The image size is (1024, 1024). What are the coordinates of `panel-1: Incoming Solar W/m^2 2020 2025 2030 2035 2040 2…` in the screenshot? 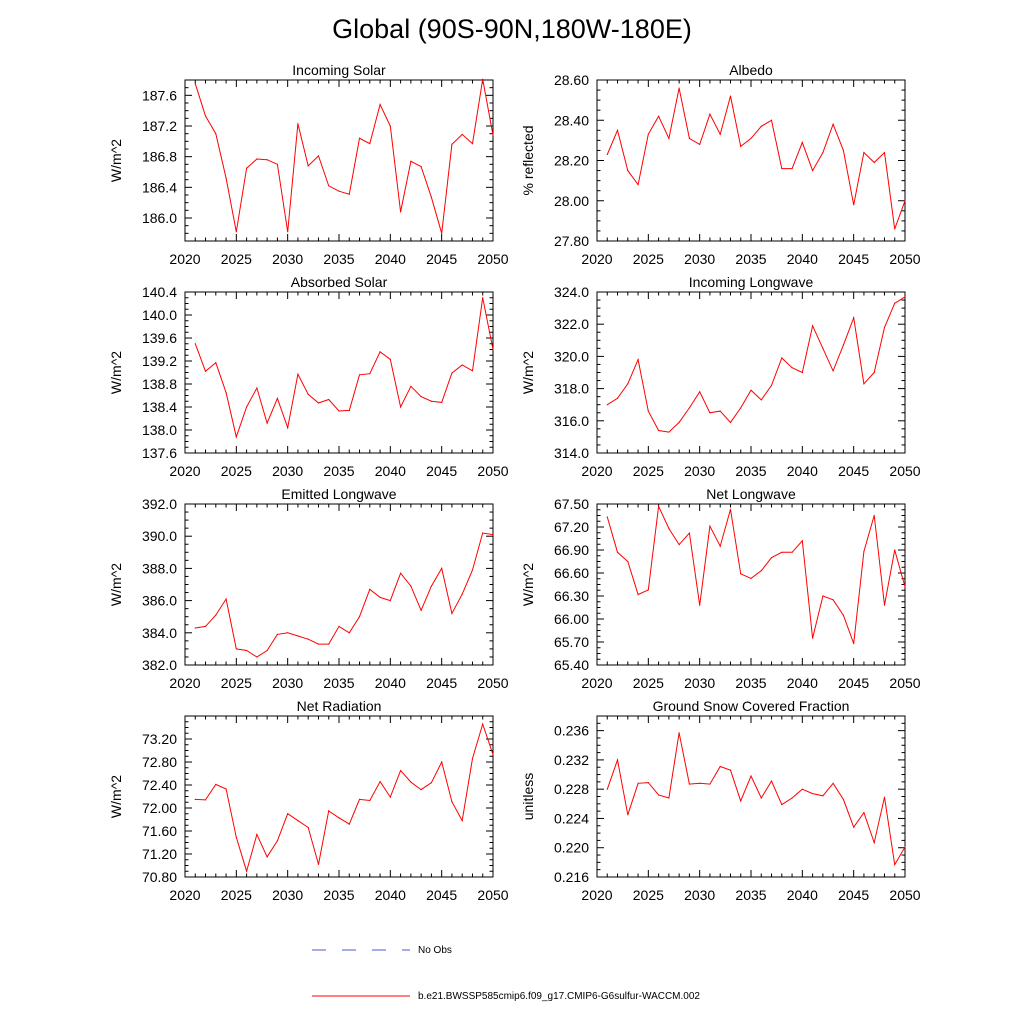 It's located at (308, 164).